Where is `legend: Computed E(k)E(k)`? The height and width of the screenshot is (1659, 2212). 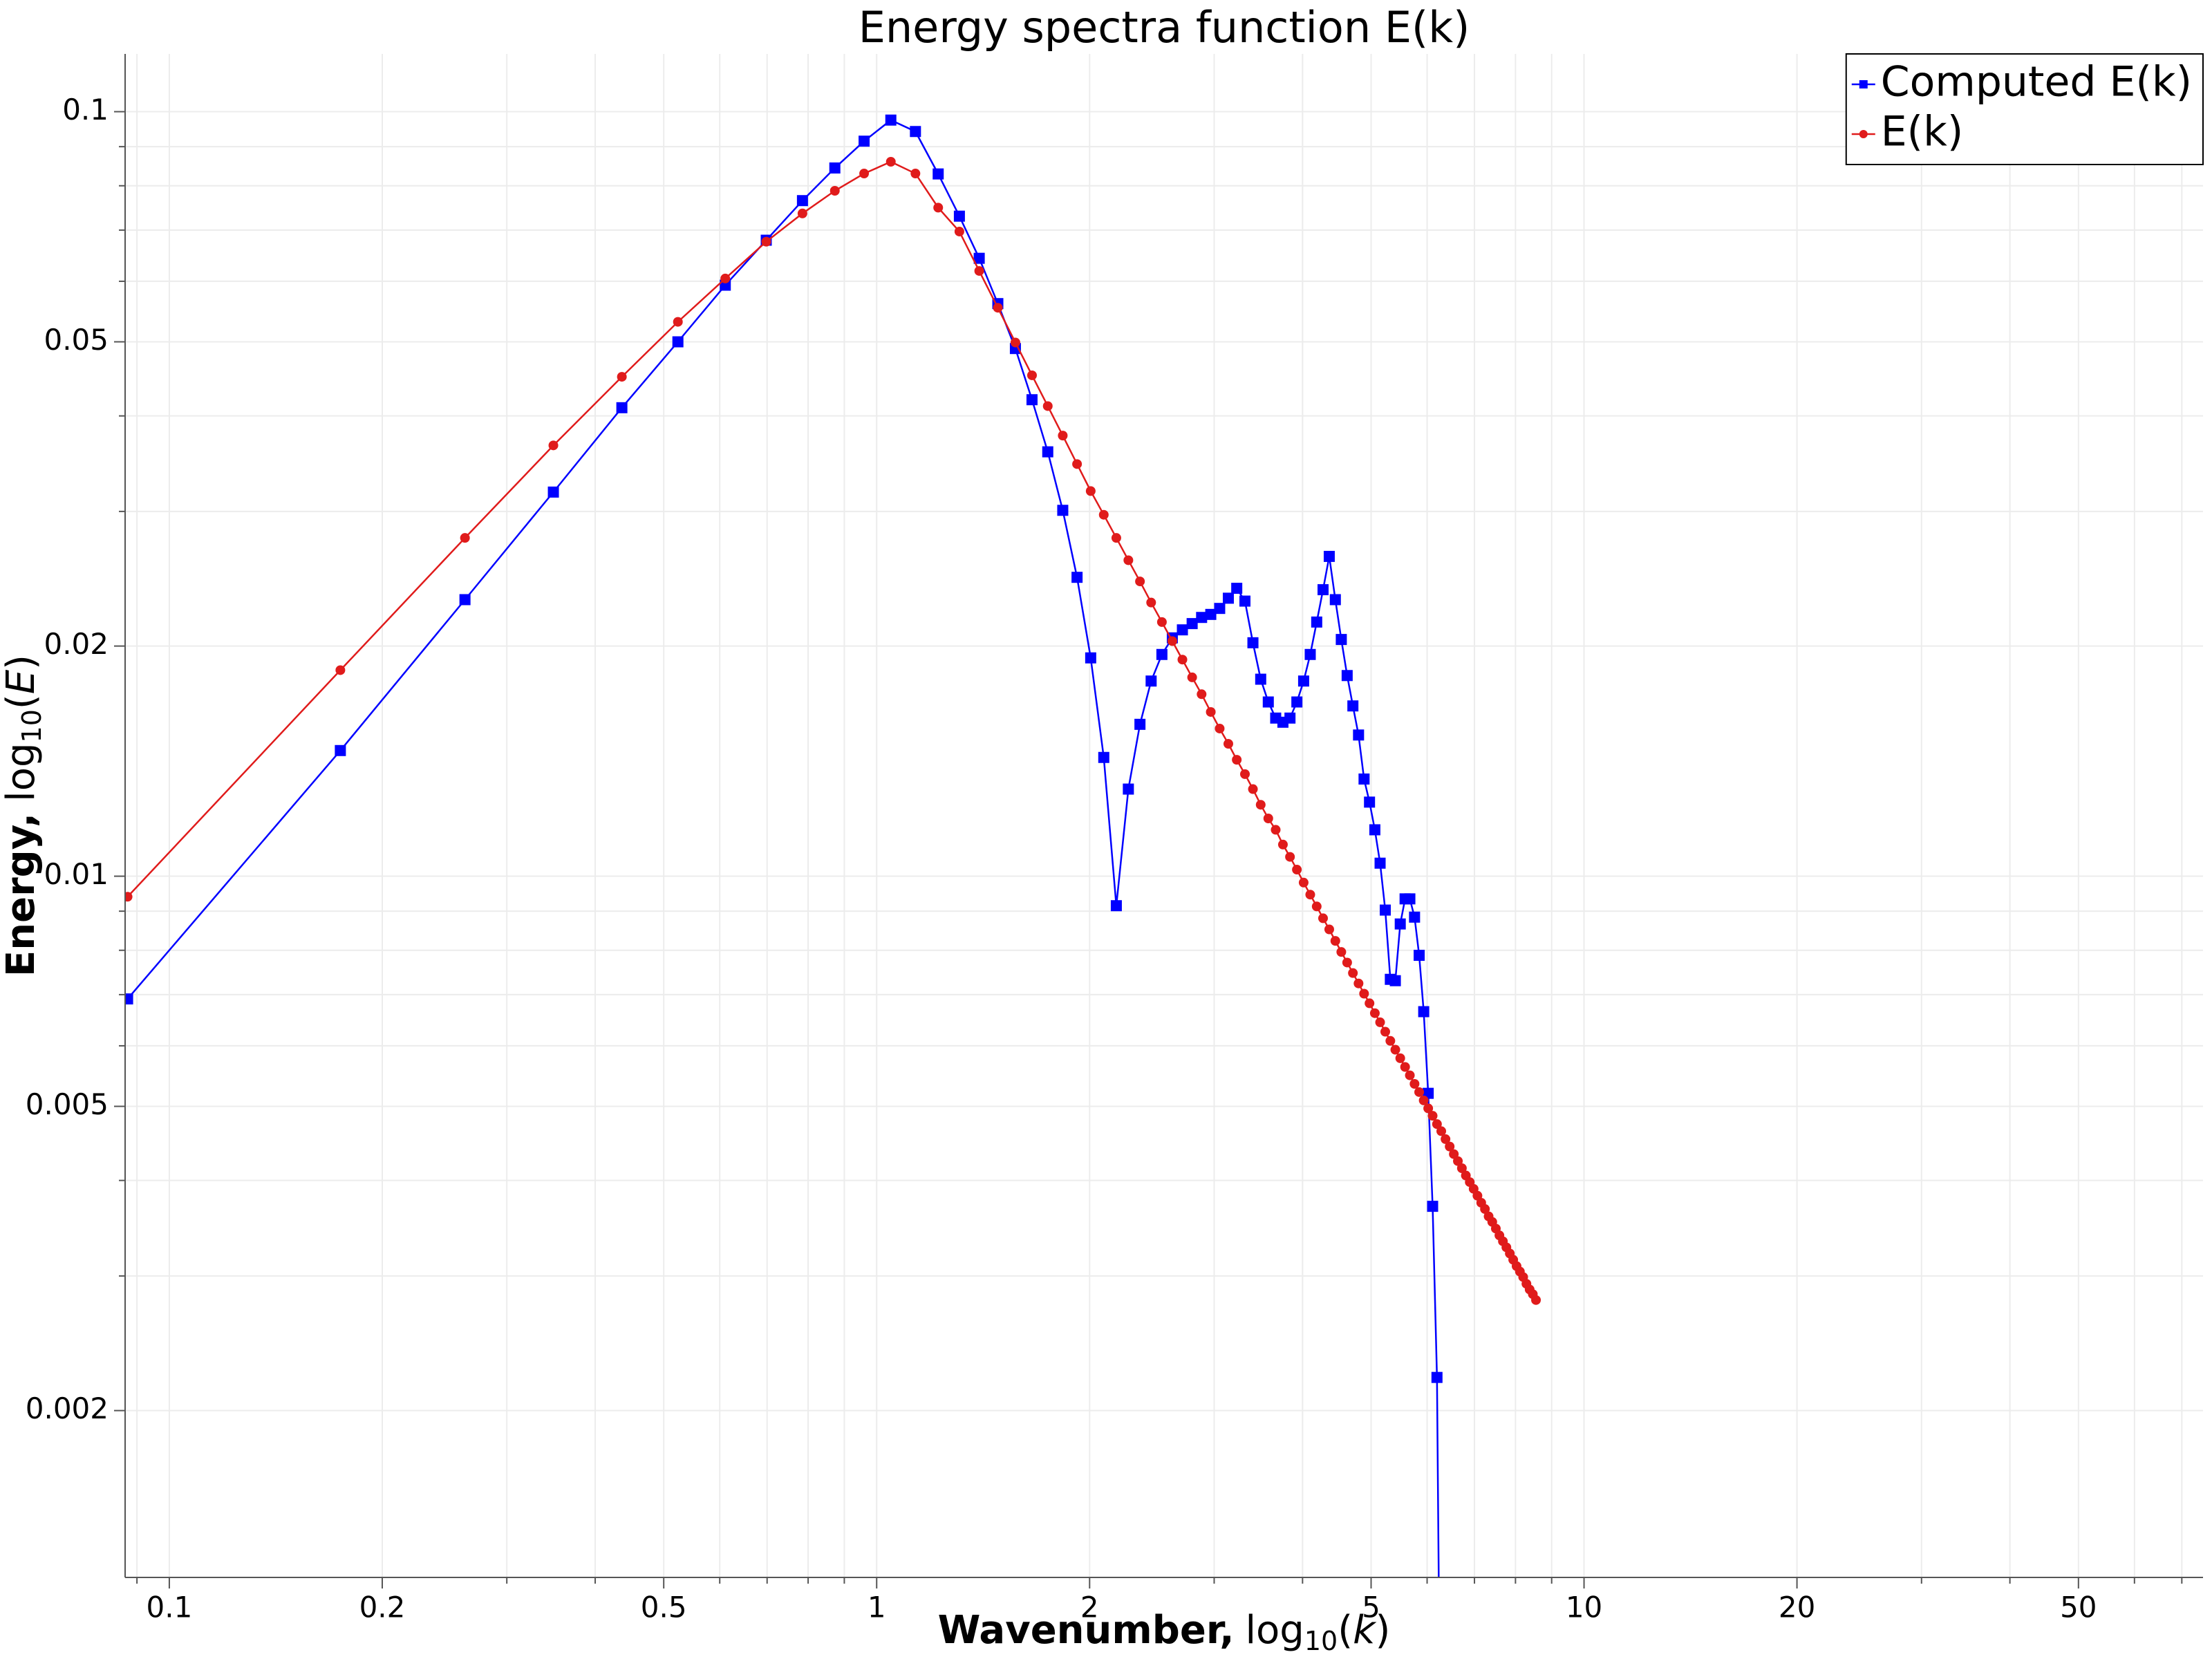
legend: Computed E(k)E(k) is located at coordinates (2024, 109).